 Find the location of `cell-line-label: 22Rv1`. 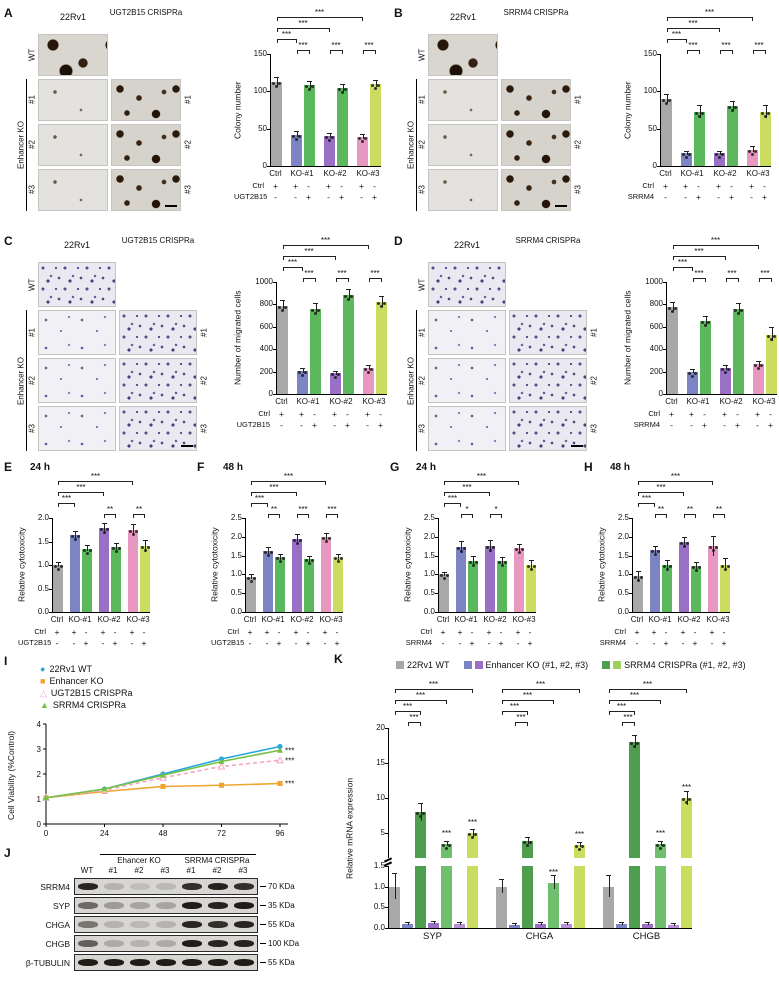

cell-line-label: 22Rv1 is located at coordinates (466, 245).